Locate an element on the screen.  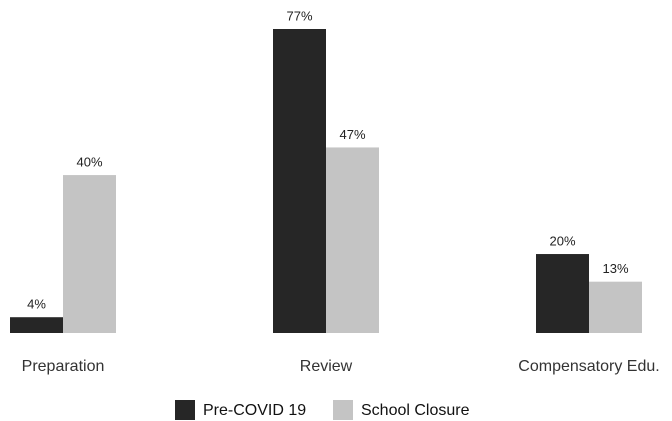
x-tick-label: Preparation is located at coordinates (63, 366).